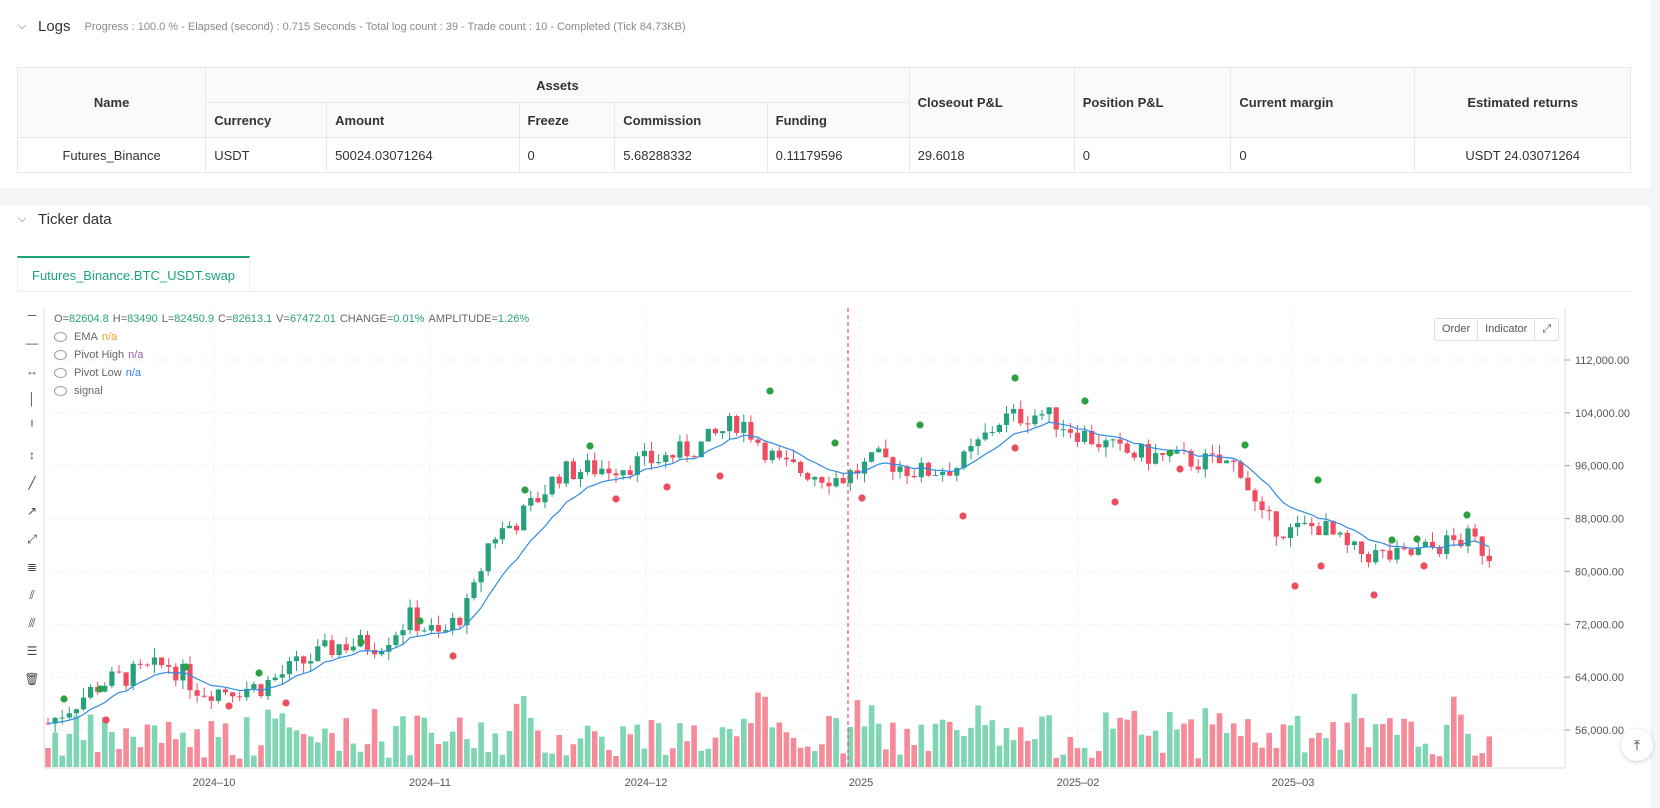 The width and height of the screenshot is (1660, 808). Describe the element at coordinates (291, 337) in the screenshot. I see `legend-ema: EMA n/a` at that location.